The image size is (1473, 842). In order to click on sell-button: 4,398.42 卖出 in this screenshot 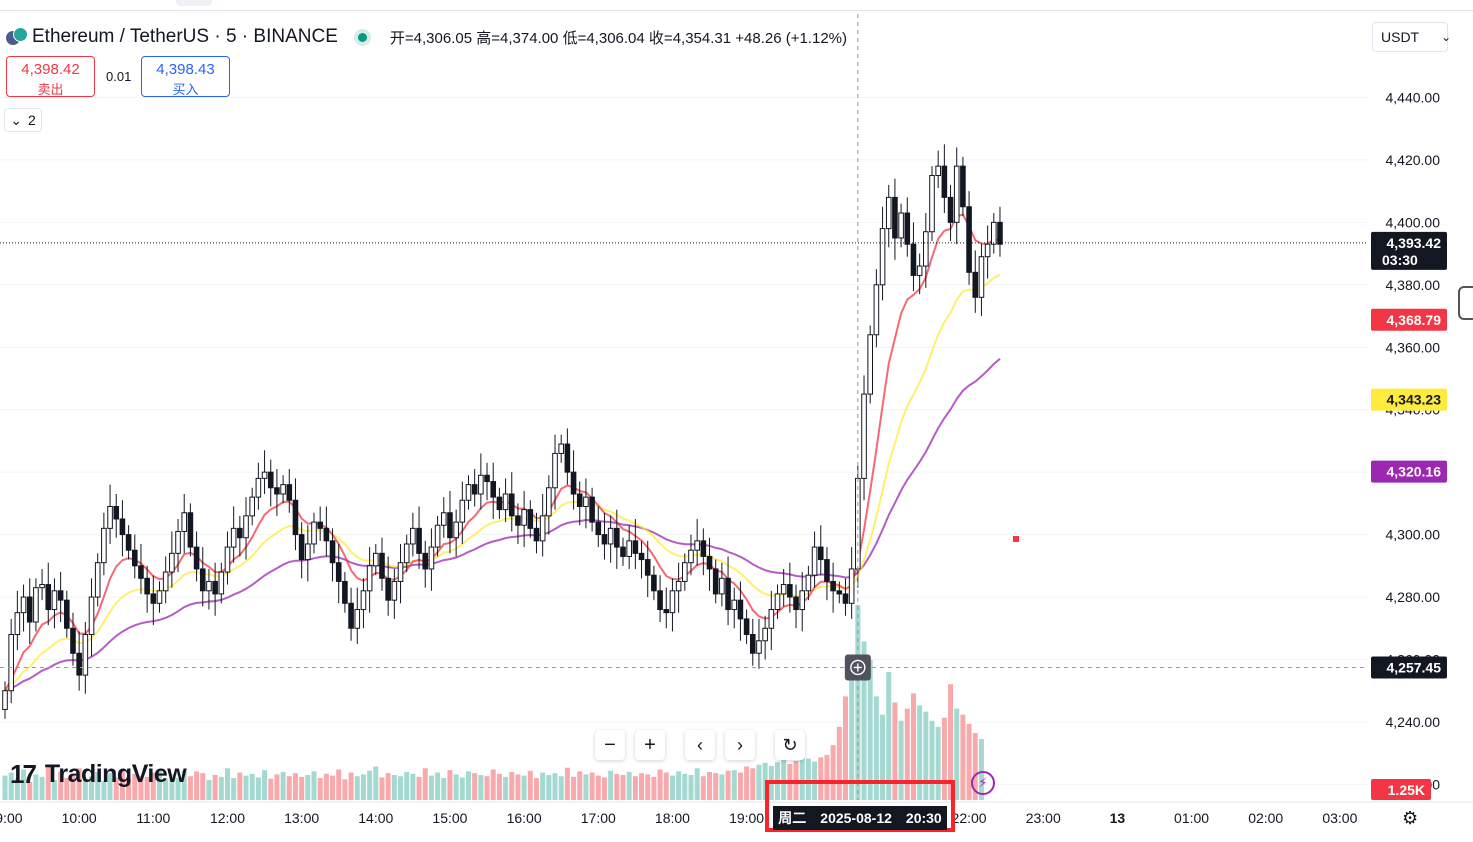, I will do `click(50, 76)`.